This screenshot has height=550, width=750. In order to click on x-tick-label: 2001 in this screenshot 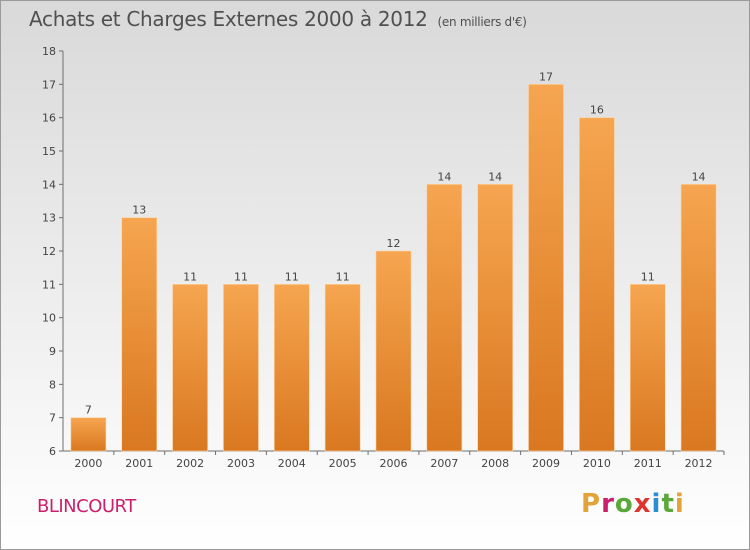, I will do `click(139, 463)`.